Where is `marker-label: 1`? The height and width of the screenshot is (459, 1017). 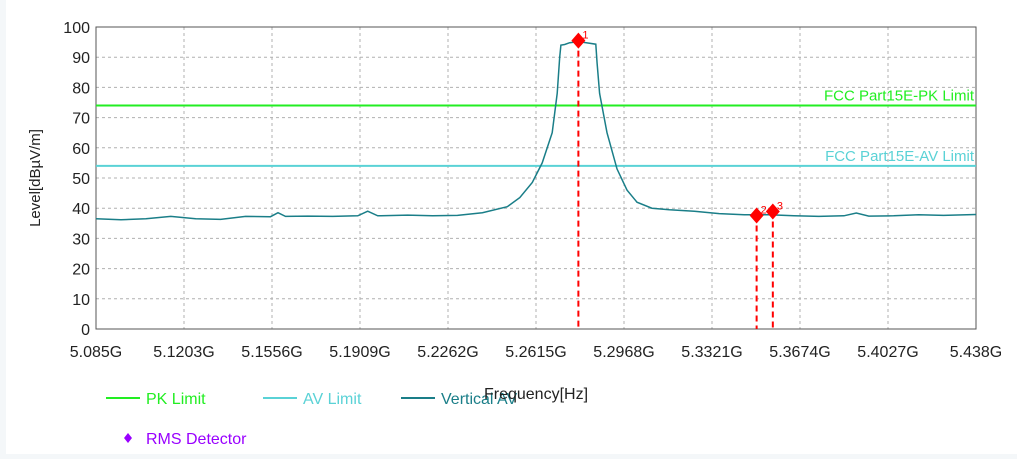
marker-label: 1 is located at coordinates (585, 36).